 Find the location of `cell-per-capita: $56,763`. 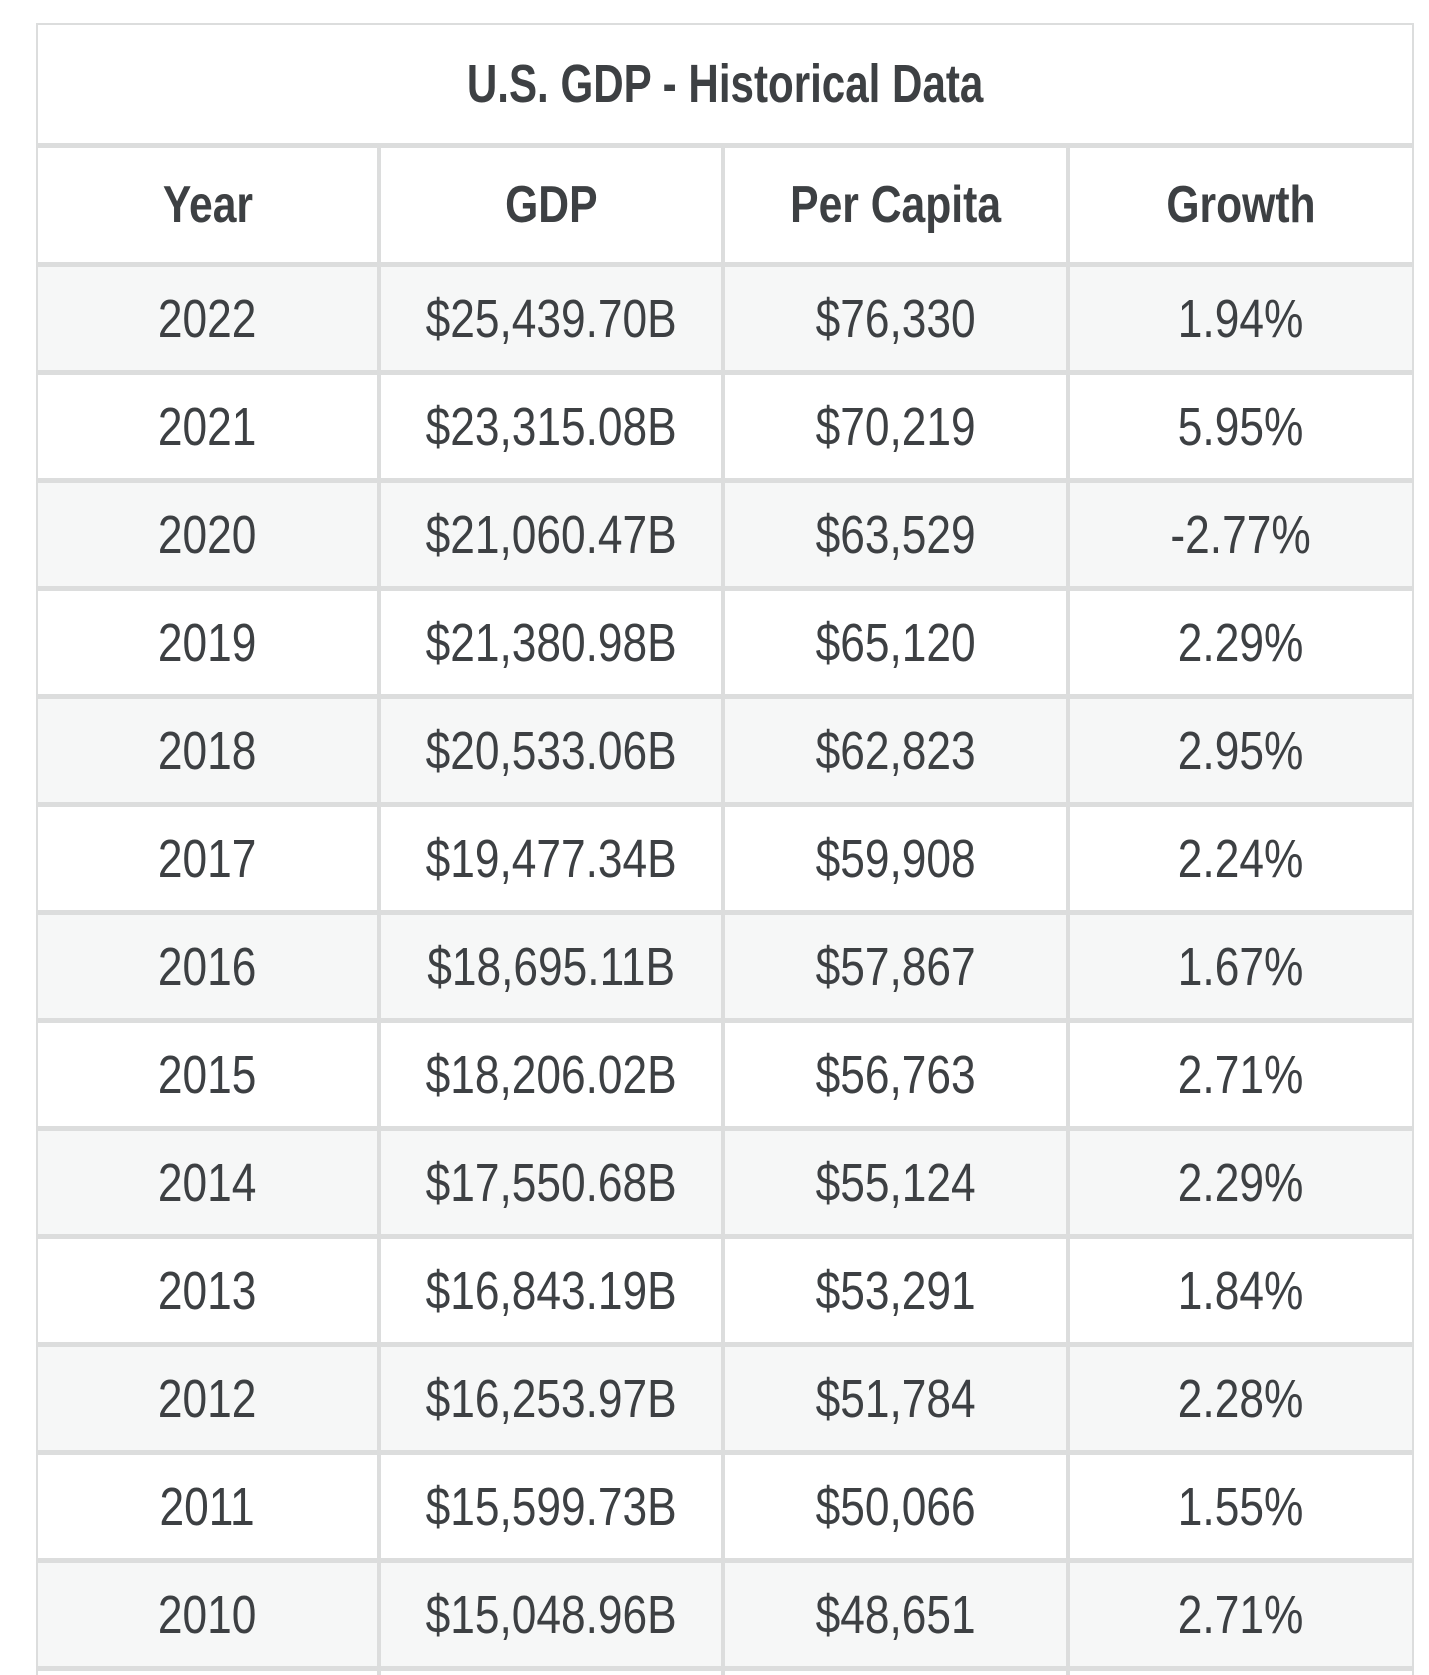

cell-per-capita: $56,763 is located at coordinates (897, 1077).